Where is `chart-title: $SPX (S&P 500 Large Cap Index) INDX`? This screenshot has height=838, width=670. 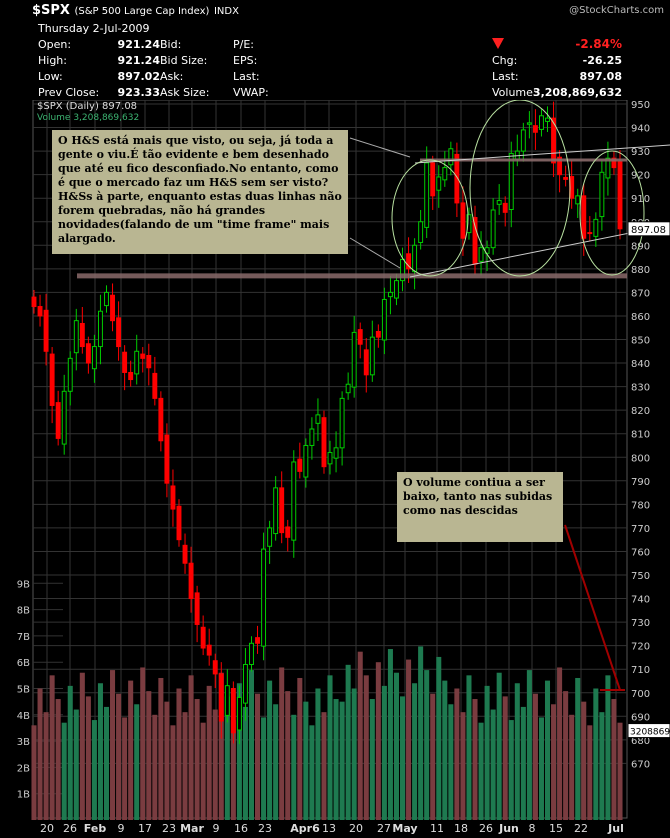 chart-title: $SPX (S&P 500 Large Cap Index) INDX is located at coordinates (135, 10).